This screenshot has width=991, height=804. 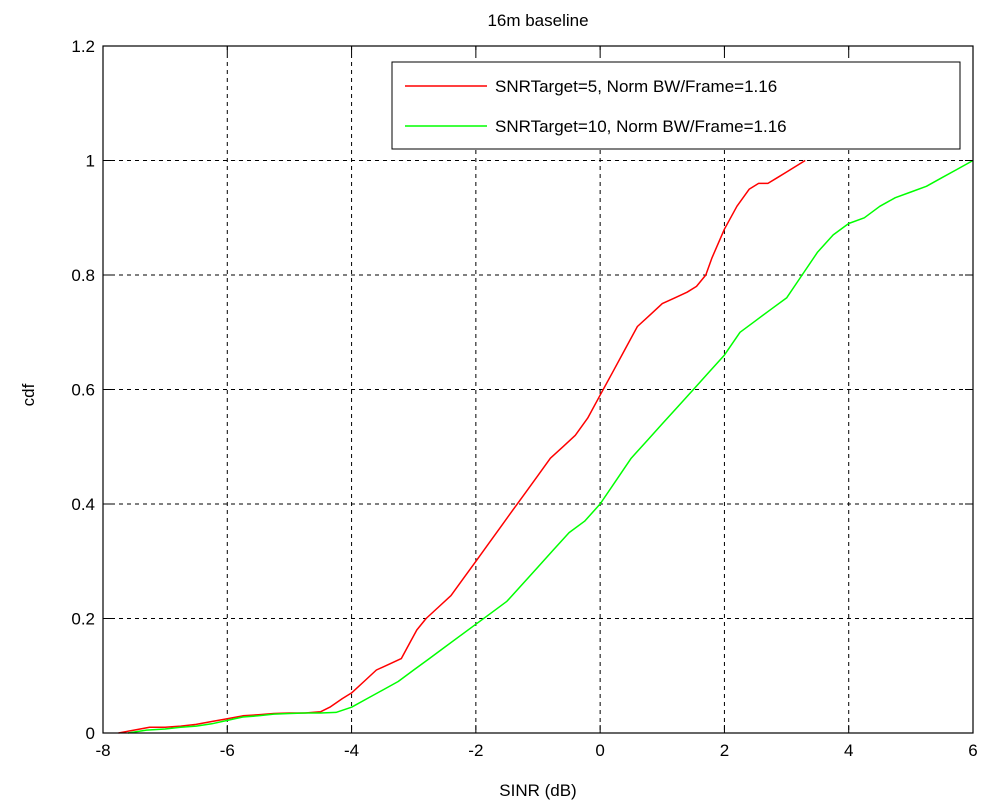 What do you see at coordinates (537, 20) in the screenshot?
I see `chart-title: 16m baseline` at bounding box center [537, 20].